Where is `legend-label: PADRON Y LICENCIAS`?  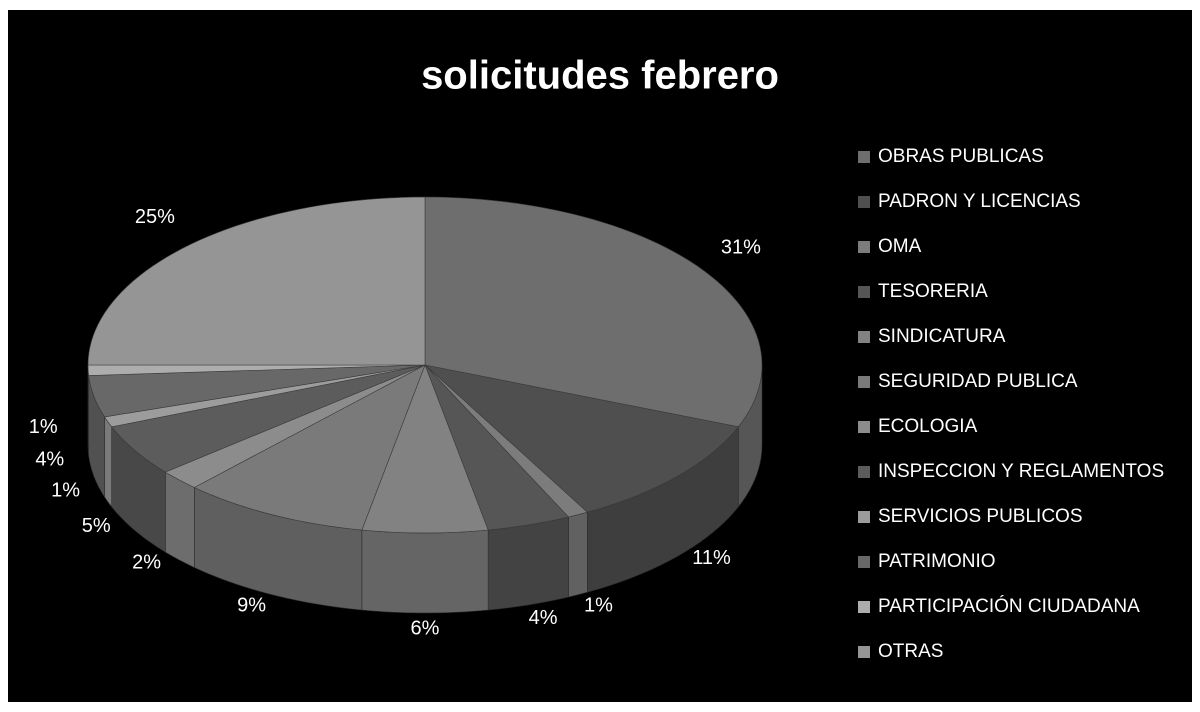 legend-label: PADRON Y LICENCIAS is located at coordinates (979, 201).